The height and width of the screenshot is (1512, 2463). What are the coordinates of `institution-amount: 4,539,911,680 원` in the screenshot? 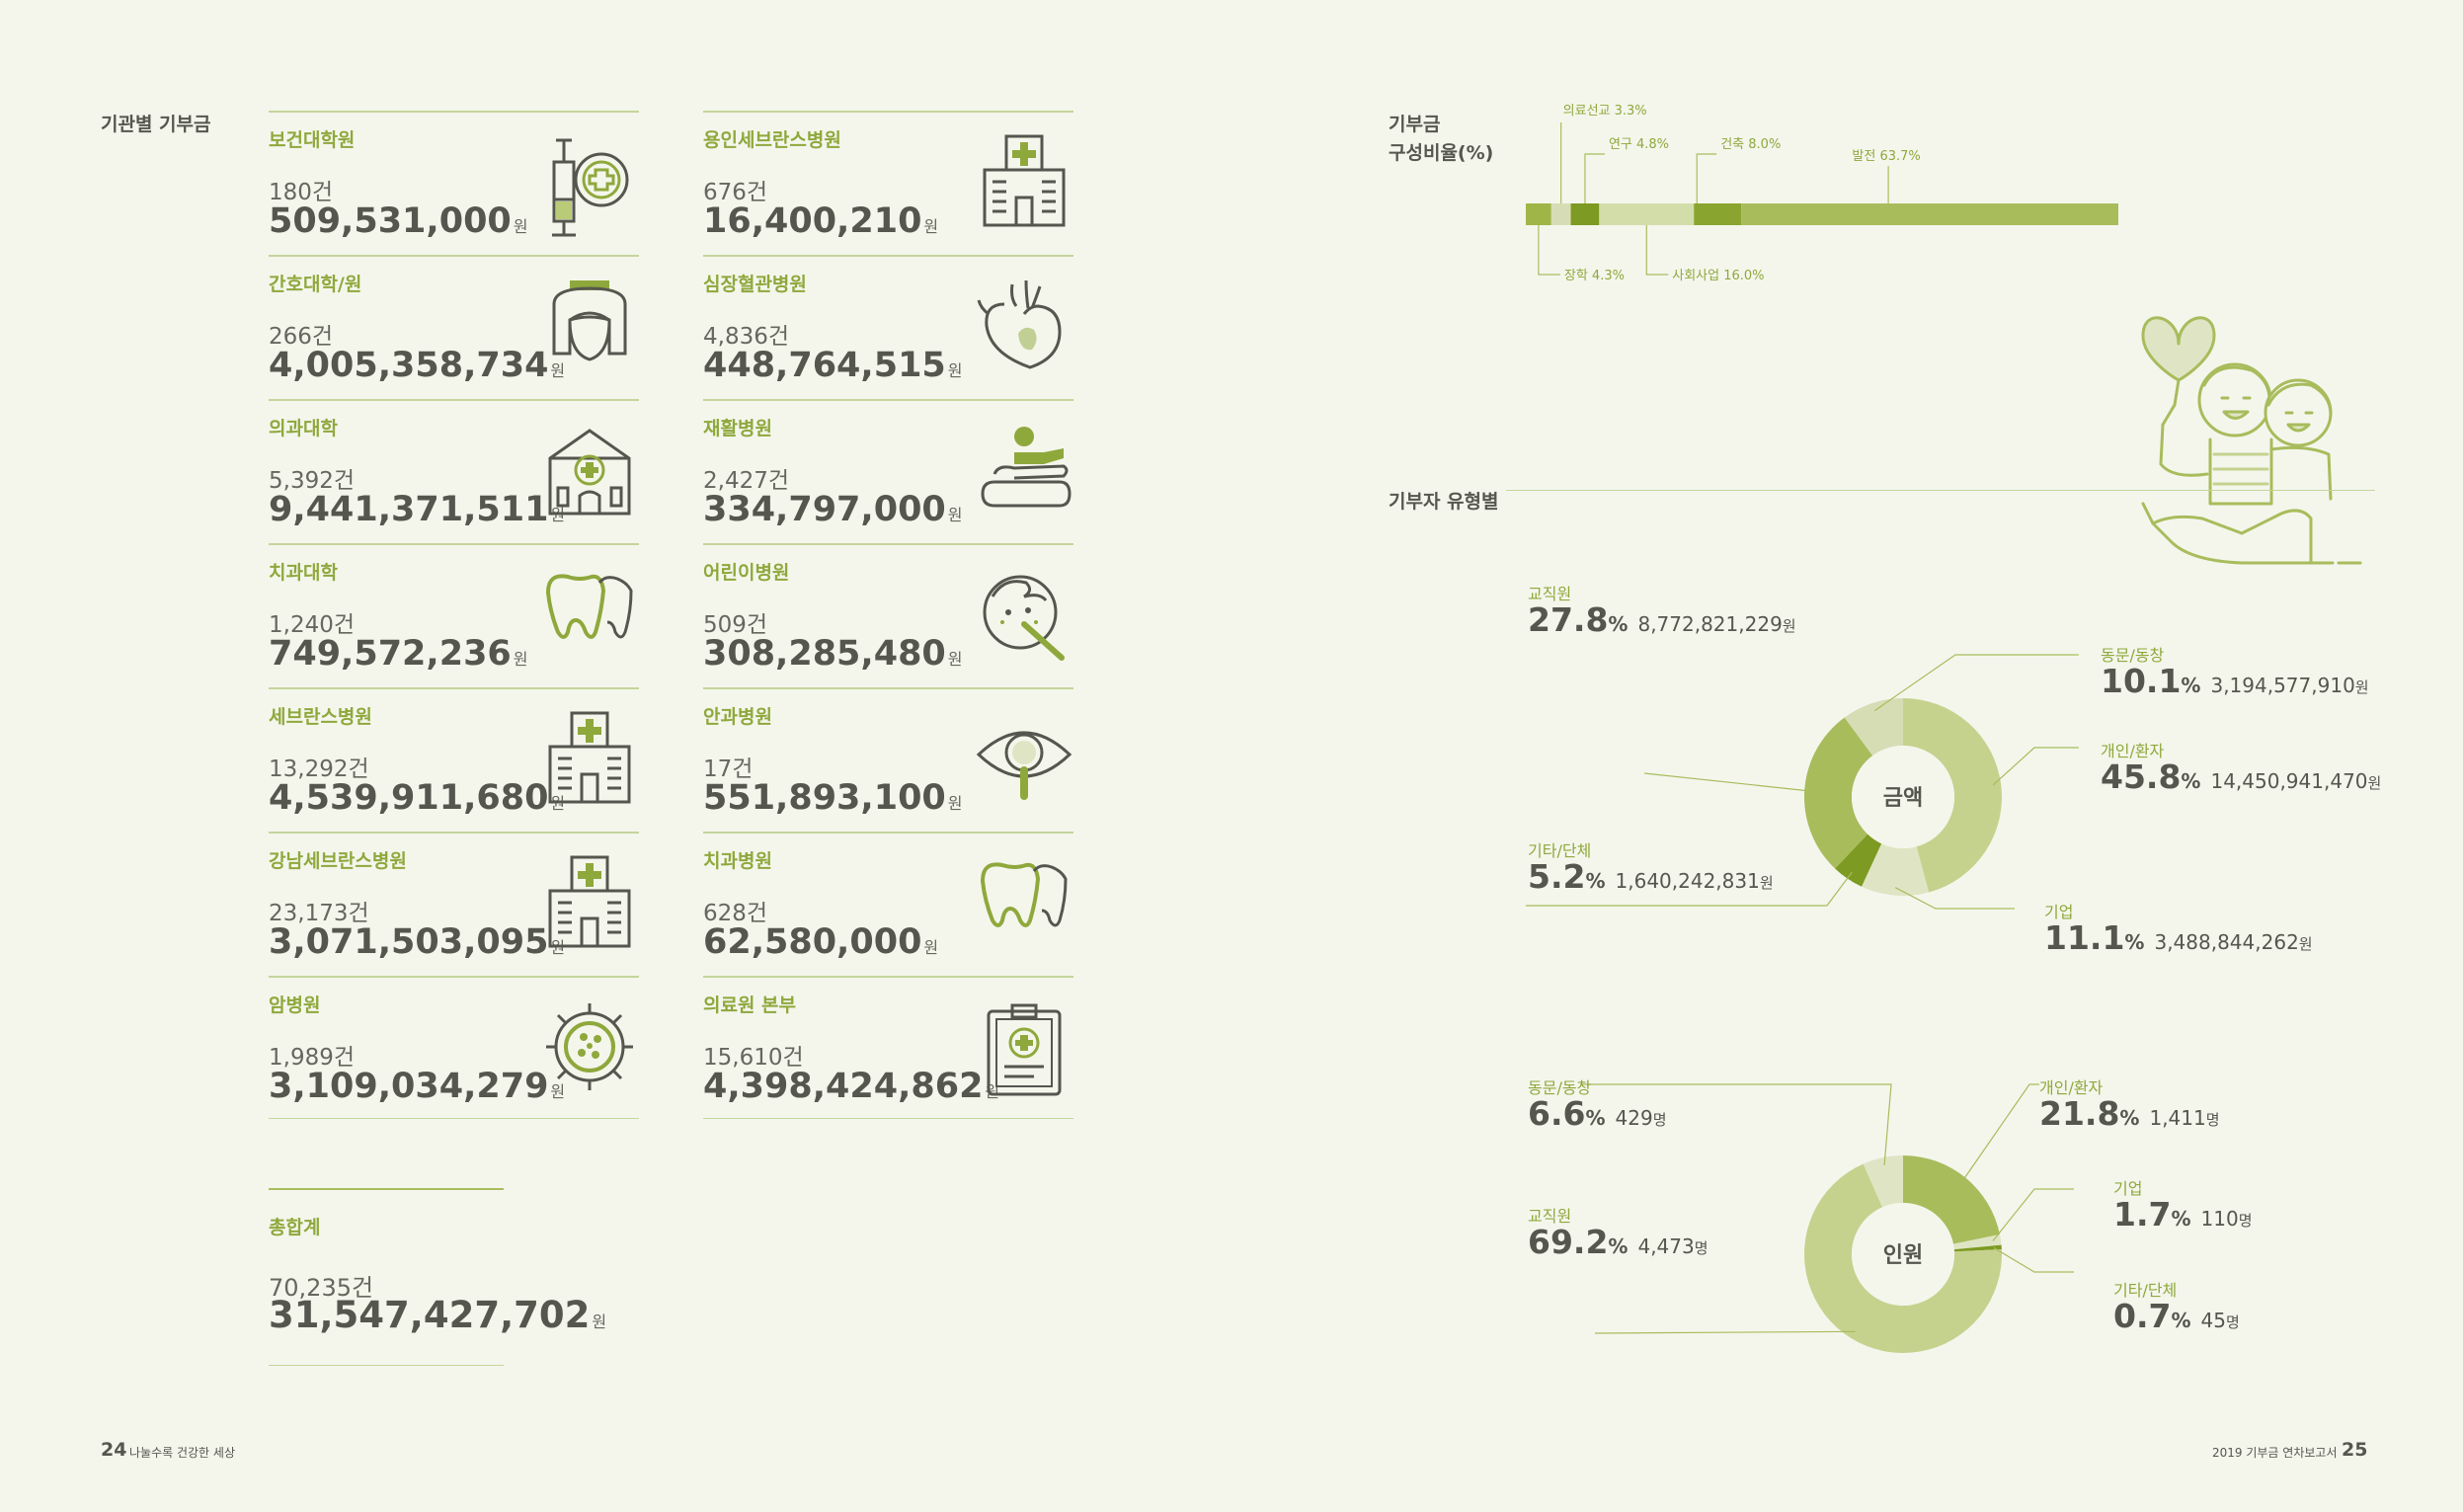 It's located at (417, 798).